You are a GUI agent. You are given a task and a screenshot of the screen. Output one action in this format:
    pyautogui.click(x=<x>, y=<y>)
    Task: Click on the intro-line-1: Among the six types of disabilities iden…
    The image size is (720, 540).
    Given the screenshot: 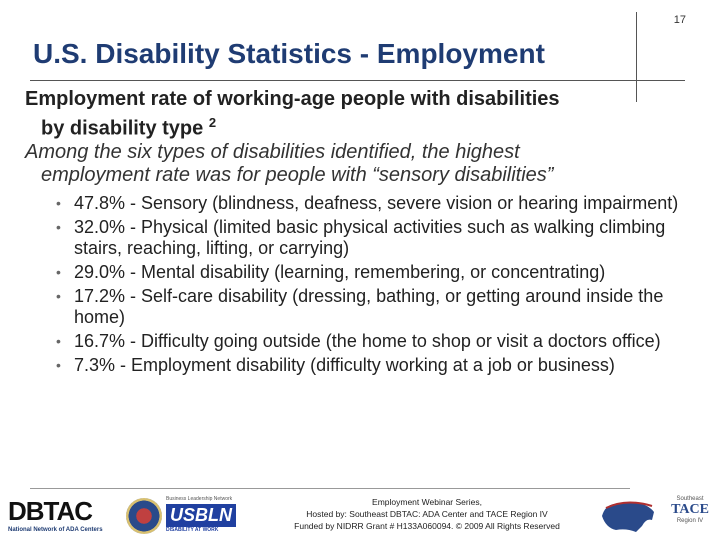 What is the action you would take?
    pyautogui.click(x=272, y=152)
    